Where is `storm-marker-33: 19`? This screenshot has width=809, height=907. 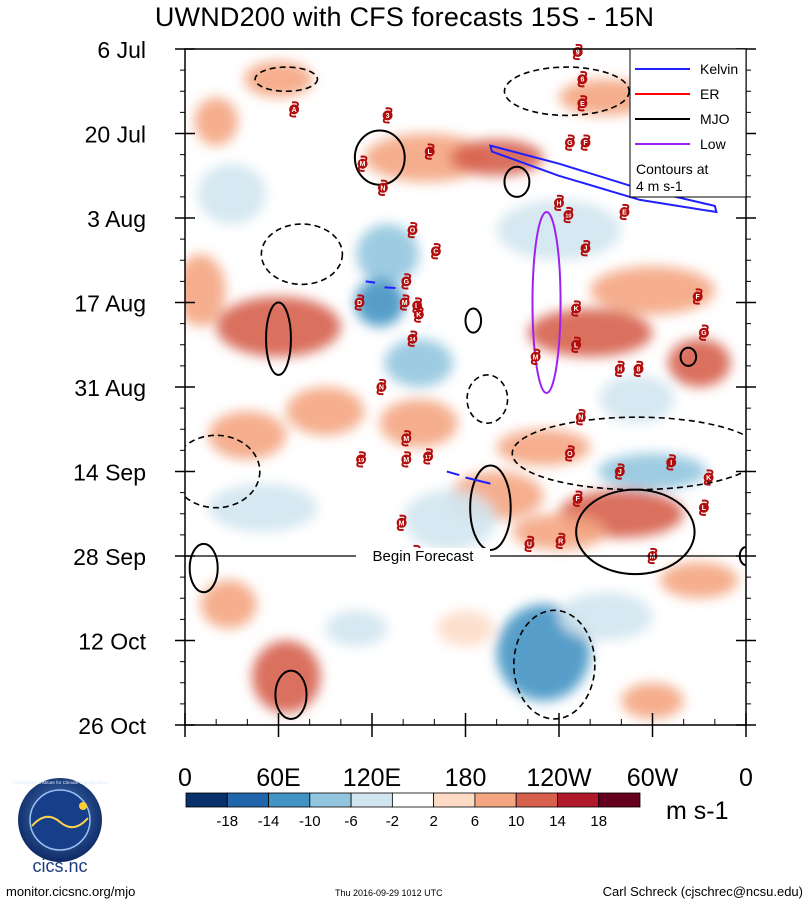 storm-marker-33: 19 is located at coordinates (361, 459).